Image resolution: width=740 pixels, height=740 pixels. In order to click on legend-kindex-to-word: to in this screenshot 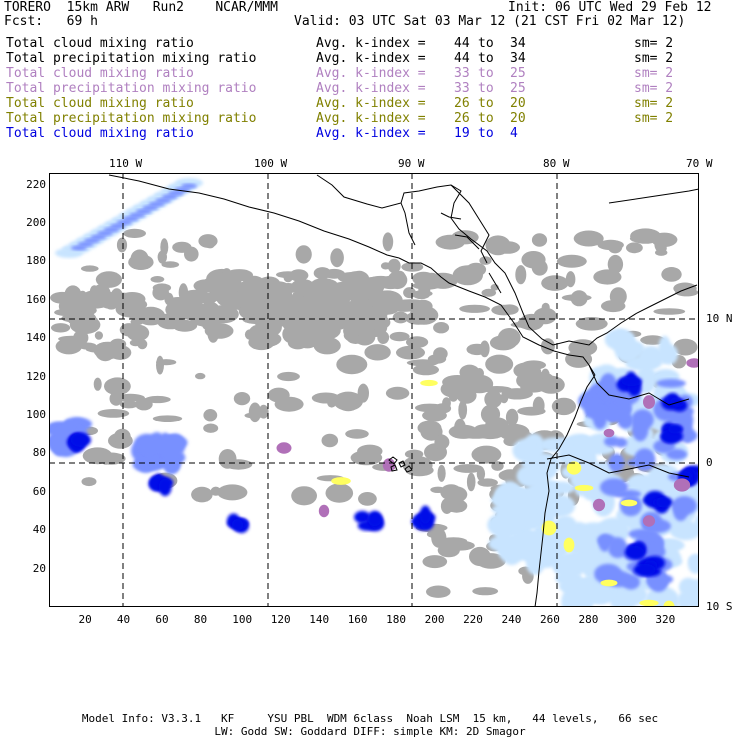, I will do `click(486, 103)`.